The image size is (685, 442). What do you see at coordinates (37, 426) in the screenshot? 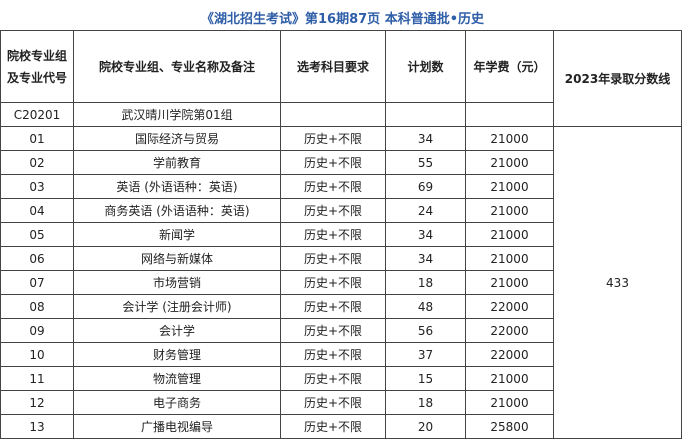
I see `major-code: 13` at bounding box center [37, 426].